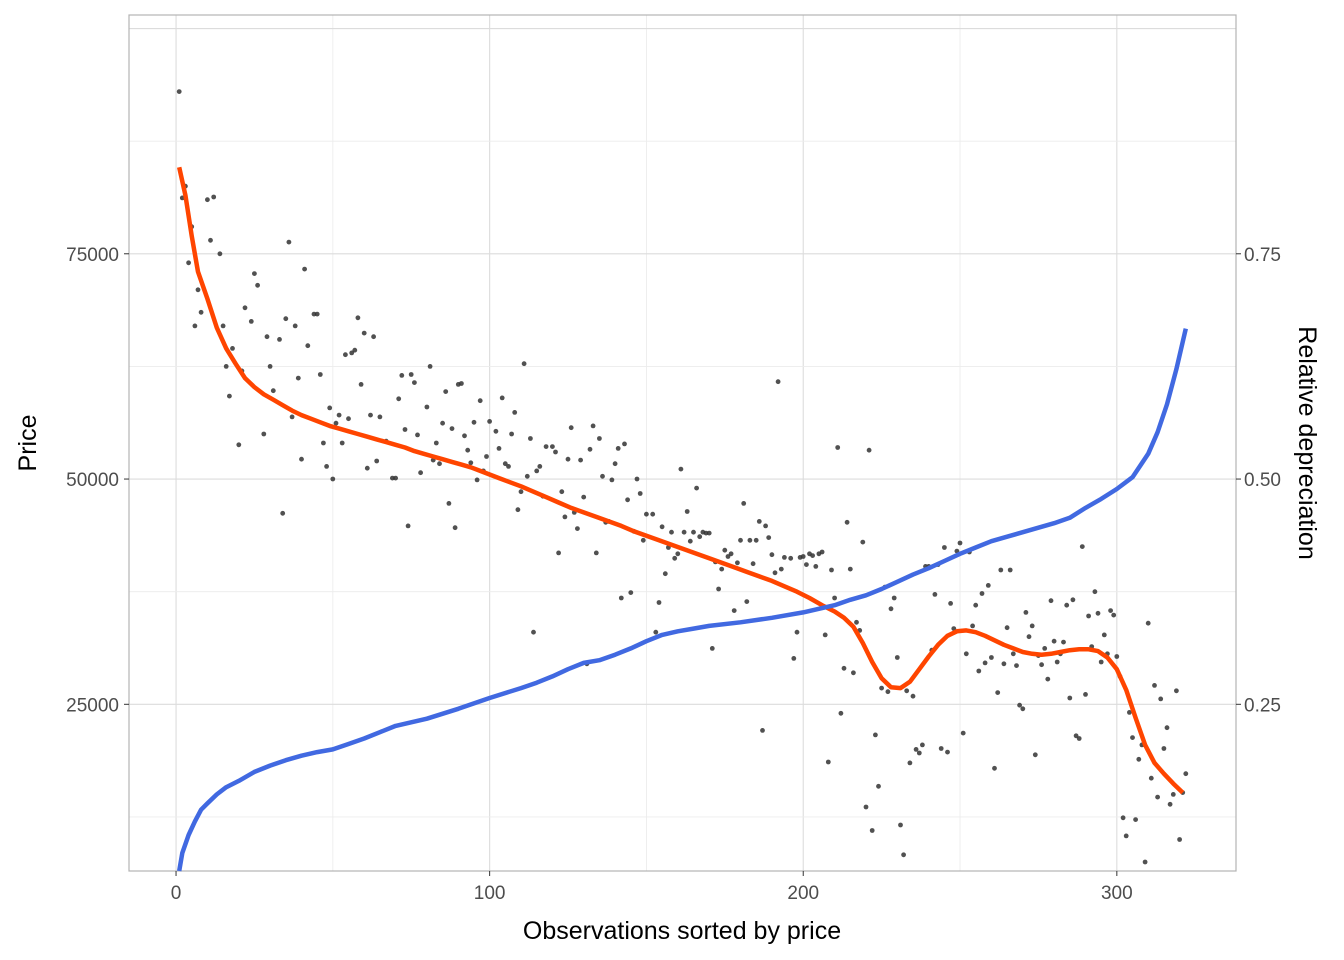 The height and width of the screenshot is (960, 1344). What do you see at coordinates (92, 480) in the screenshot?
I see `y-tick-label: 50000` at bounding box center [92, 480].